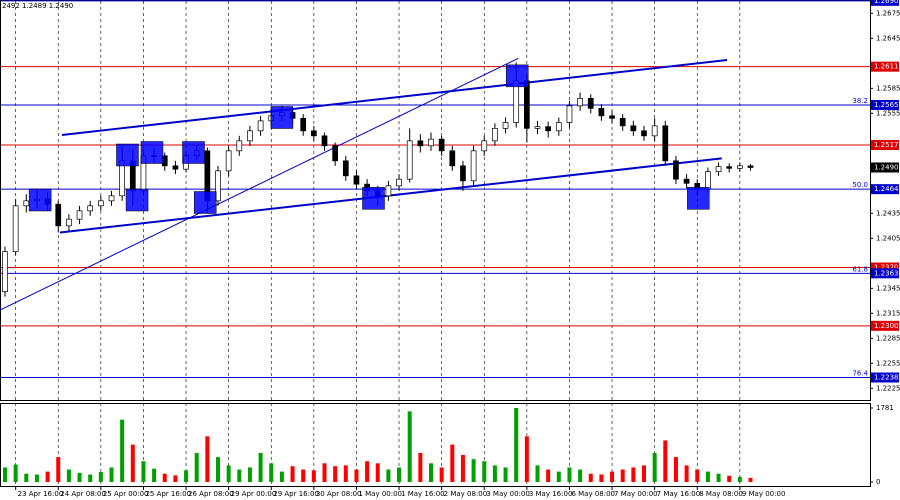  Describe the element at coordinates (764, 494) in the screenshot. I see `x-tick-label: 9 May 00:00` at that location.